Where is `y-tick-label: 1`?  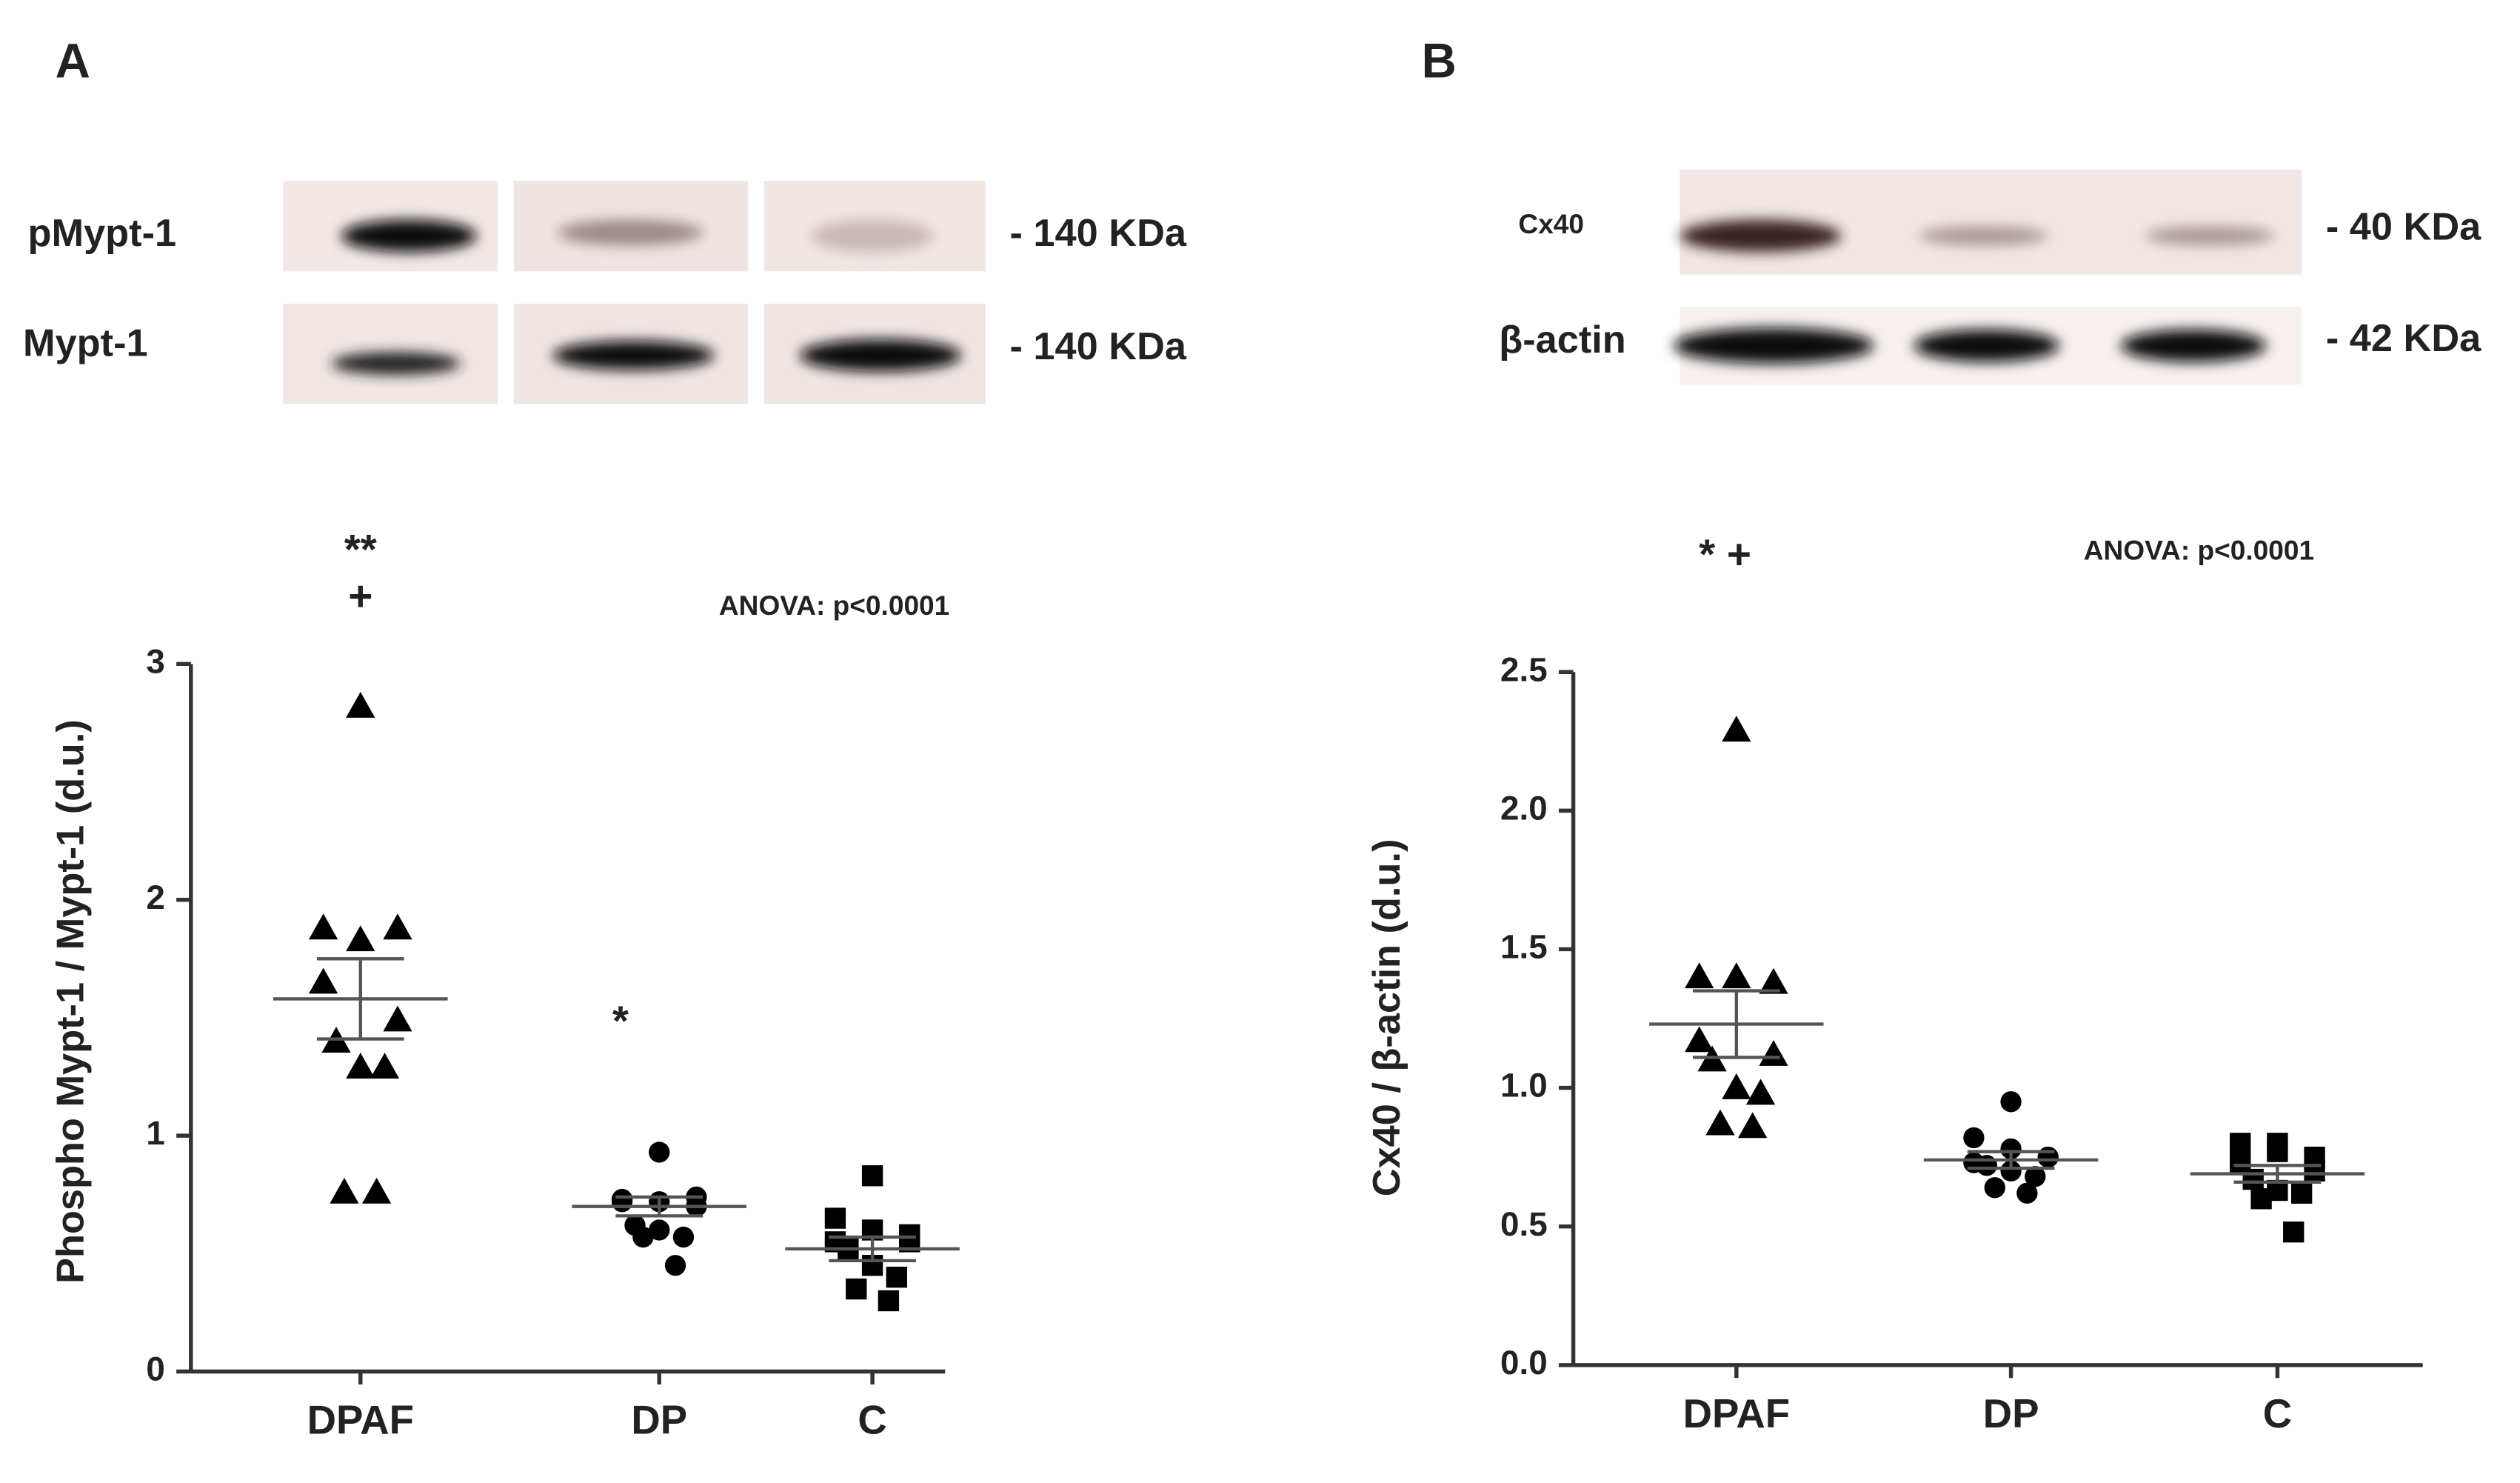
y-tick-label: 1 is located at coordinates (155, 1133).